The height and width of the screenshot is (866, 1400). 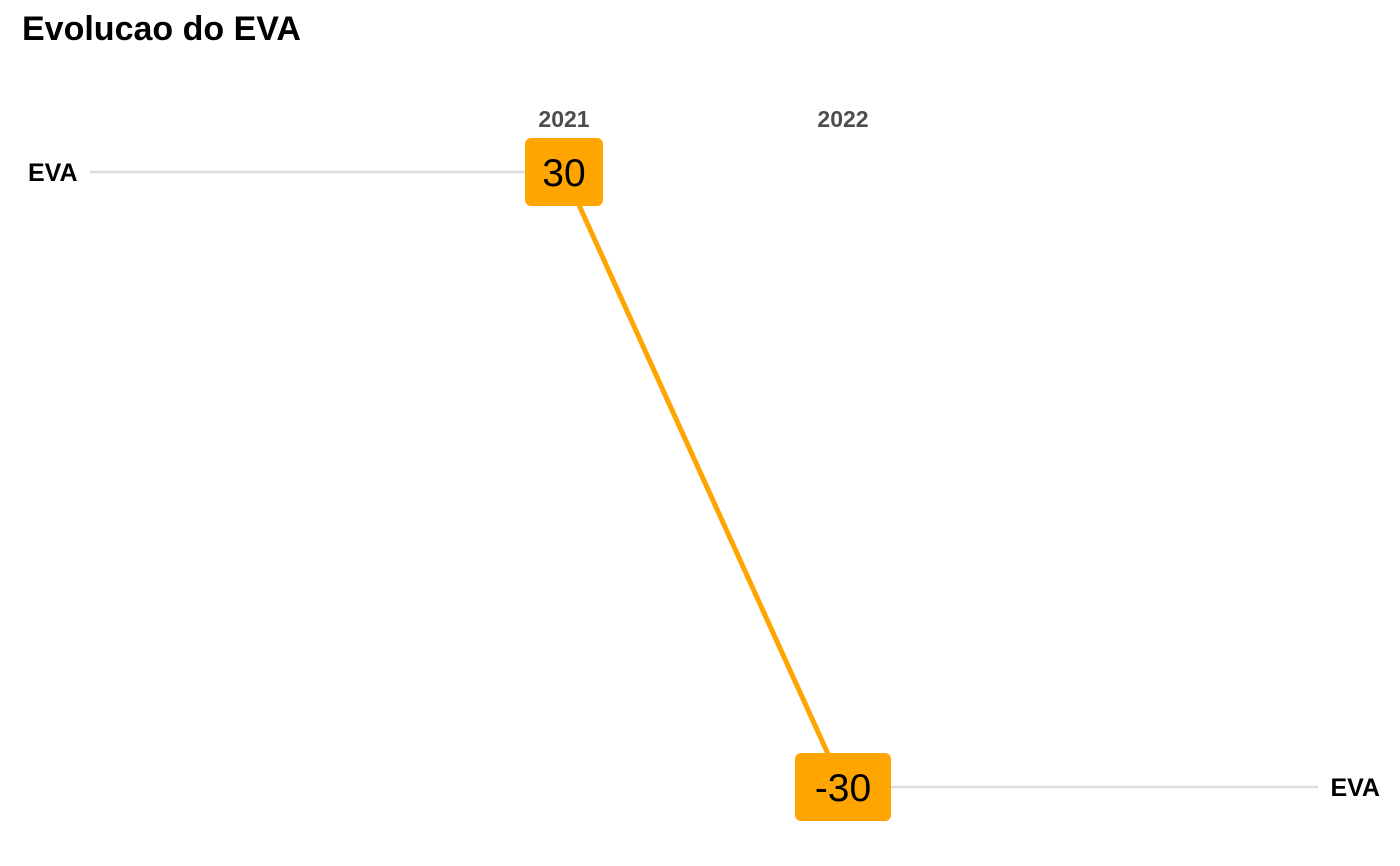 What do you see at coordinates (53, 173) in the screenshot?
I see `series-label-left: EVA` at bounding box center [53, 173].